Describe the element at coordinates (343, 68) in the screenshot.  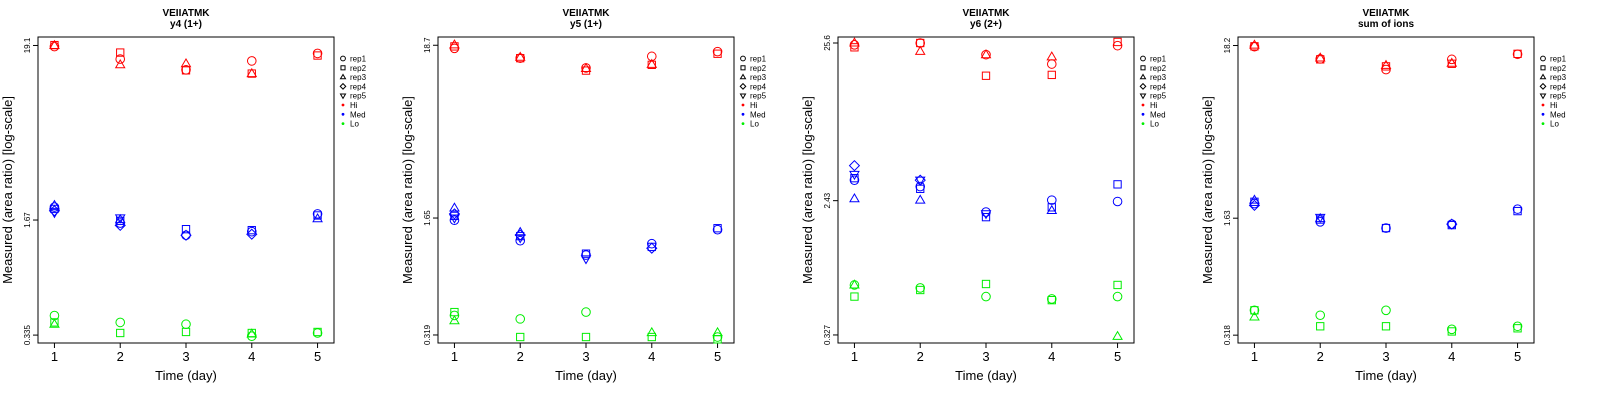
I see `legend-symbol-rep2` at that location.